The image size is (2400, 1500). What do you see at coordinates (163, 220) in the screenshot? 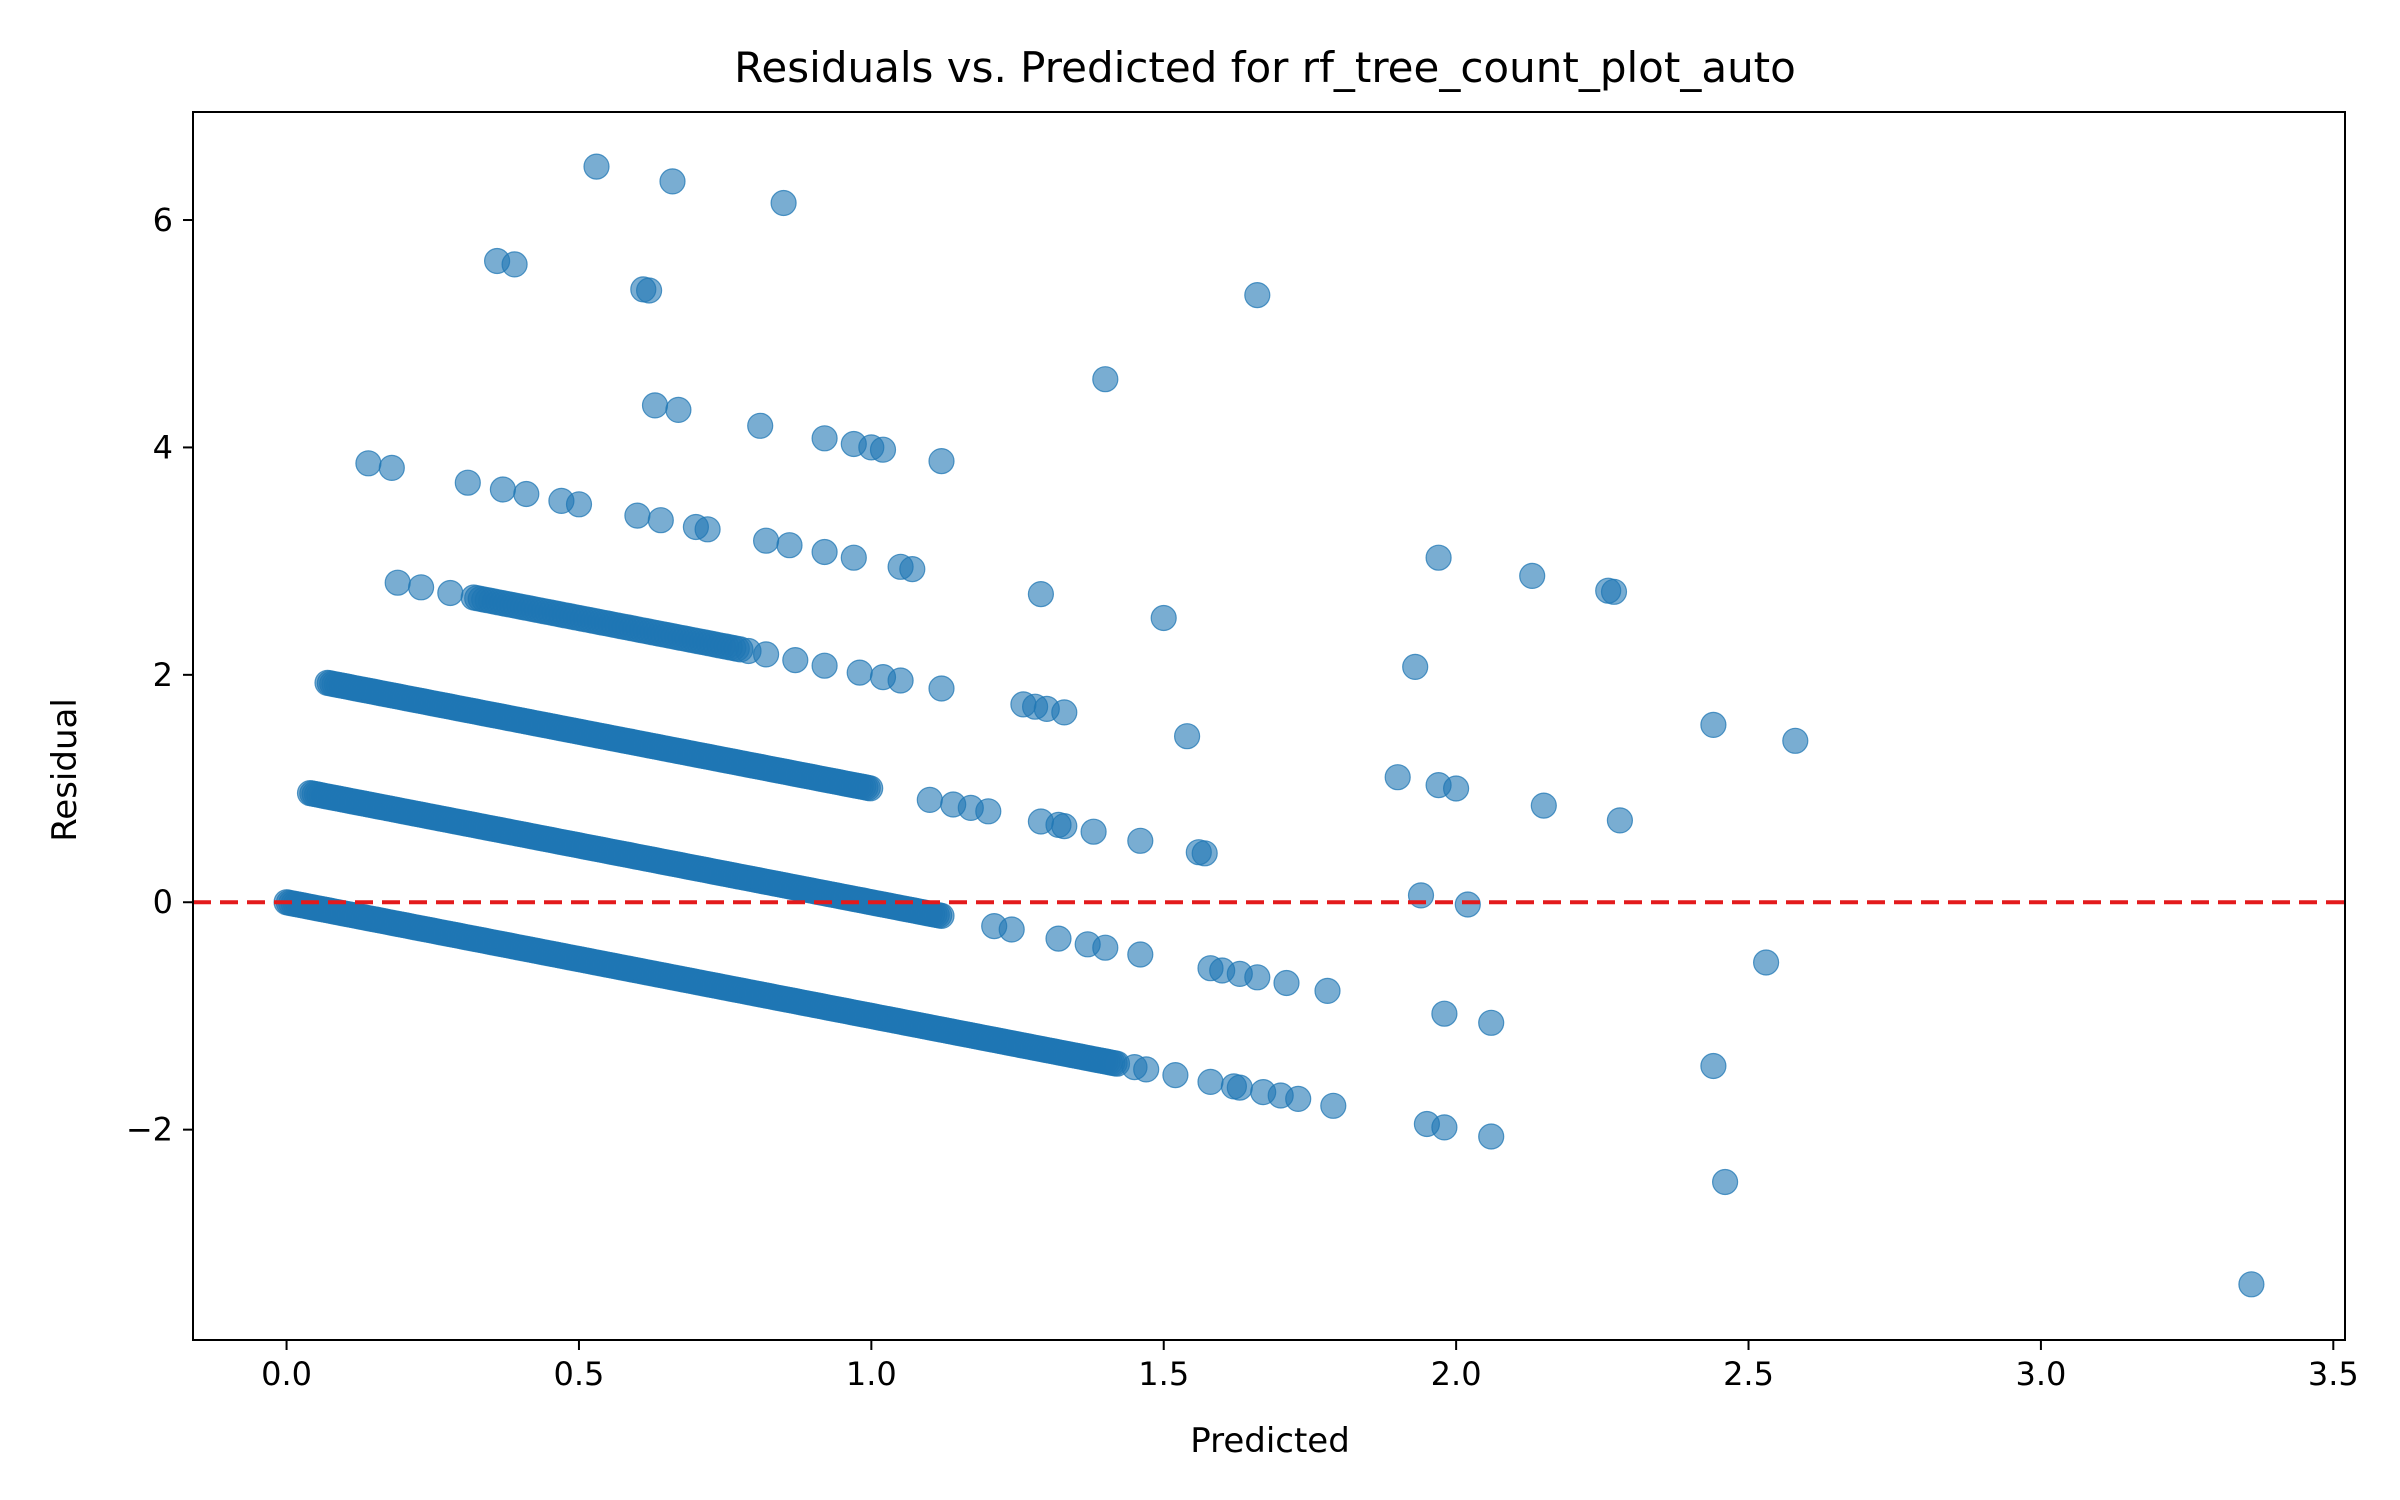
I see `y-tick-label: 6` at bounding box center [163, 220].